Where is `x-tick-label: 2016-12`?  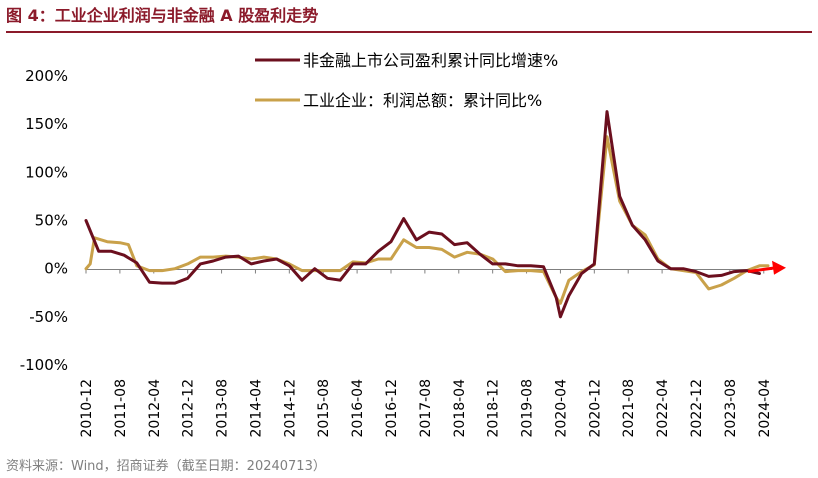 x-tick-label: 2016-12 is located at coordinates (392, 408).